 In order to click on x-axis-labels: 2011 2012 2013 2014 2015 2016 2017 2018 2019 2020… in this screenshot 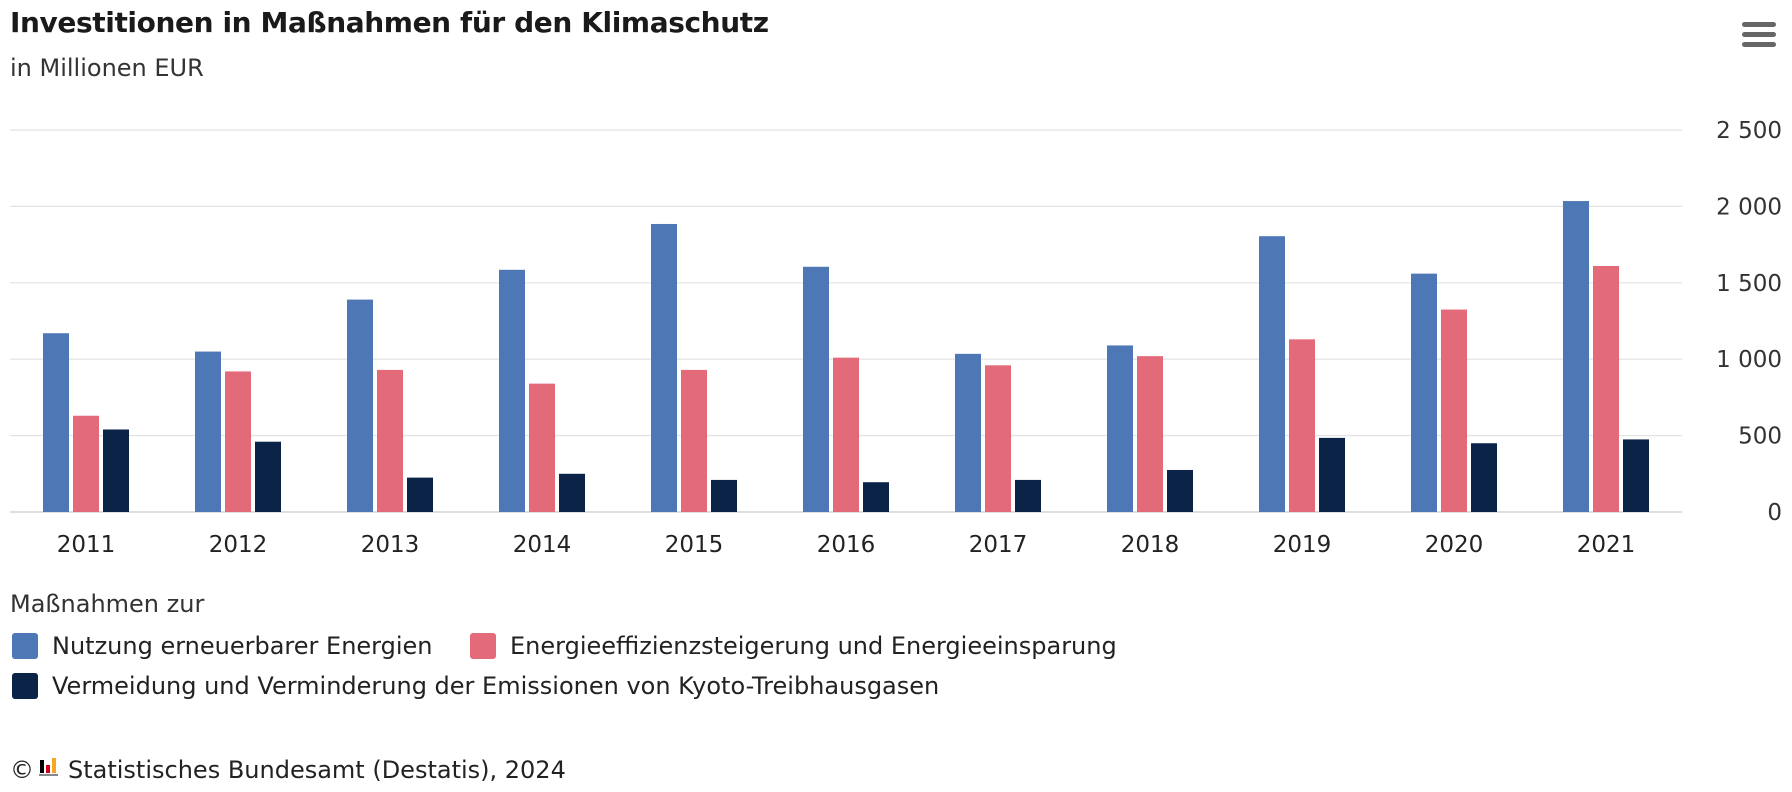, I will do `click(846, 545)`.